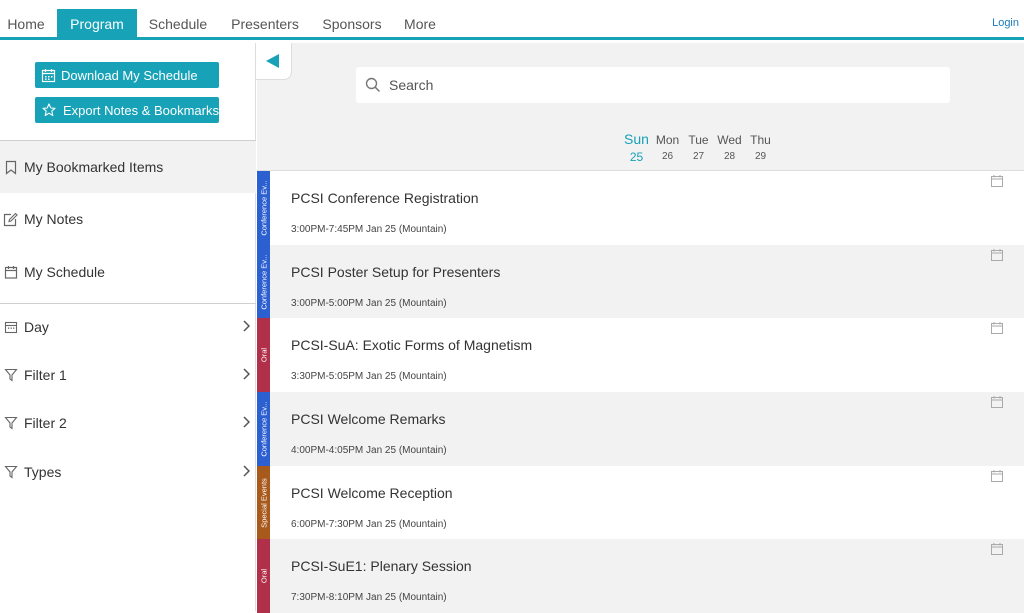  I want to click on day-date: 29, so click(760, 156).